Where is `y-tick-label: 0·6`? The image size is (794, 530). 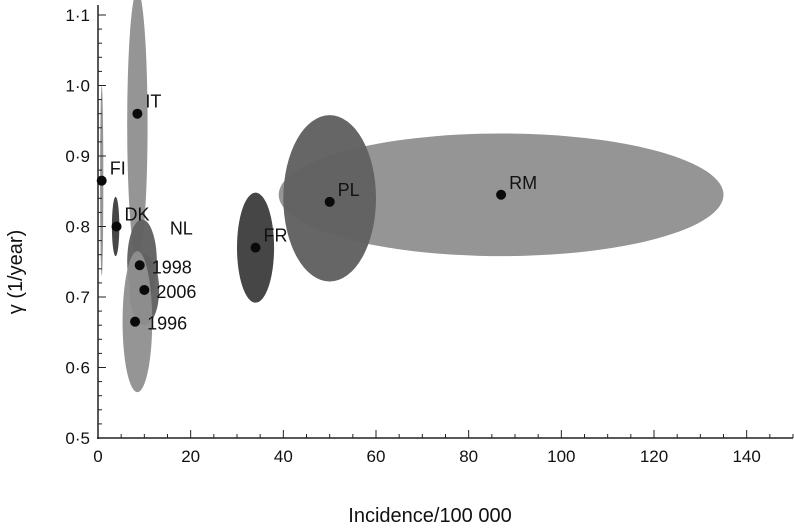
y-tick-label: 0·6 is located at coordinates (77, 368).